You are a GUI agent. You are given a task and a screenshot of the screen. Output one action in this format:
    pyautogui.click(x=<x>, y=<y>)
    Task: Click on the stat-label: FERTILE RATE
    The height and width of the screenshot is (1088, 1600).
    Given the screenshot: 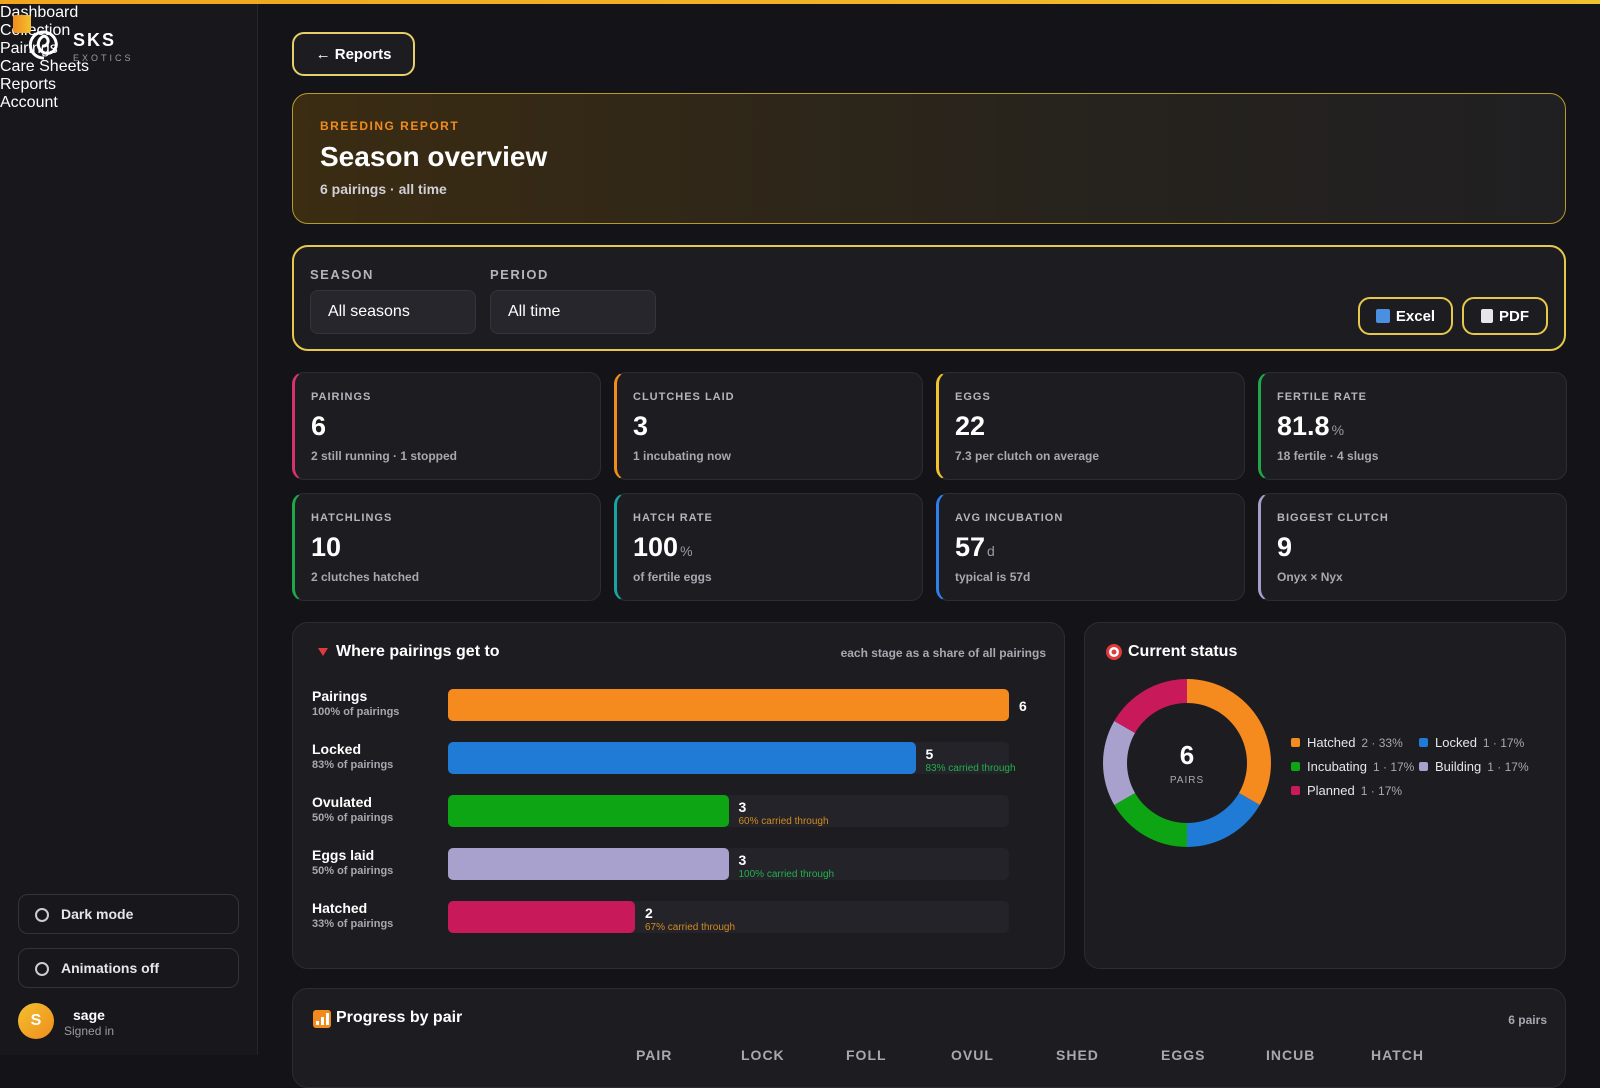 What is the action you would take?
    pyautogui.click(x=1322, y=397)
    